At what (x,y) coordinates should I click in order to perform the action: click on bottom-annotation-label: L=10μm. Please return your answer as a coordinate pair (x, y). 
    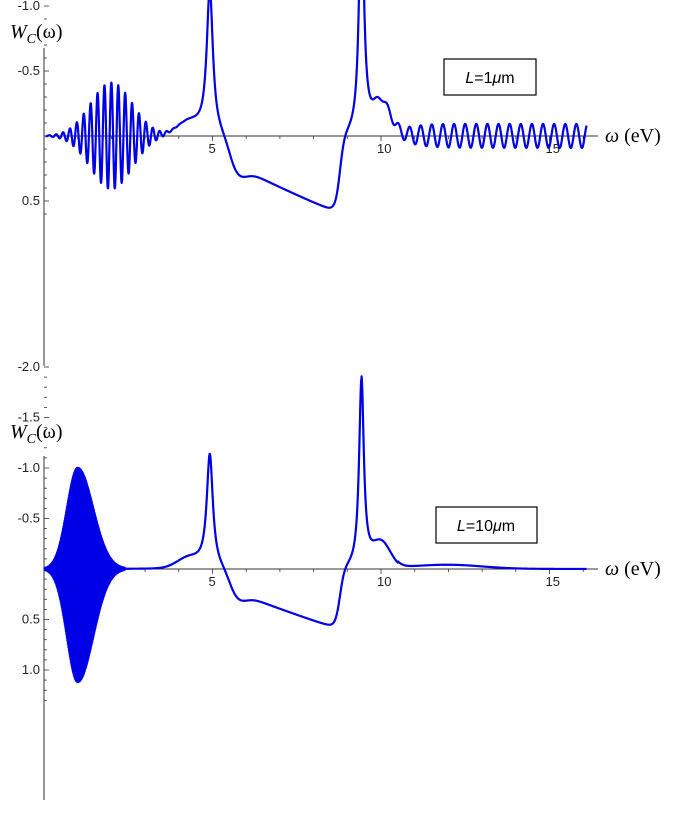
    Looking at the image, I should click on (486, 526).